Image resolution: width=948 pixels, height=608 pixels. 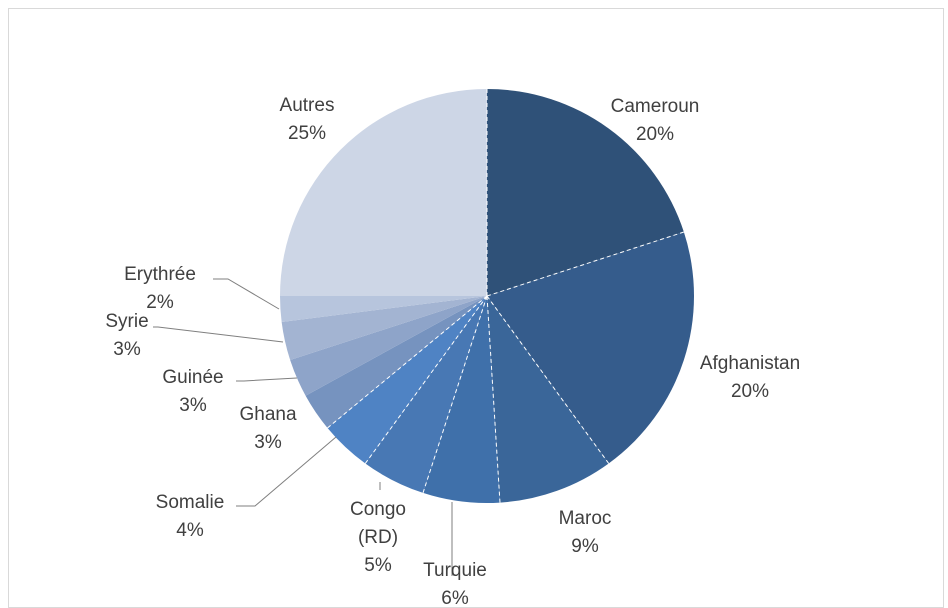 What do you see at coordinates (655, 120) in the screenshot?
I see `data-label-cameroun: Cameroun 20%` at bounding box center [655, 120].